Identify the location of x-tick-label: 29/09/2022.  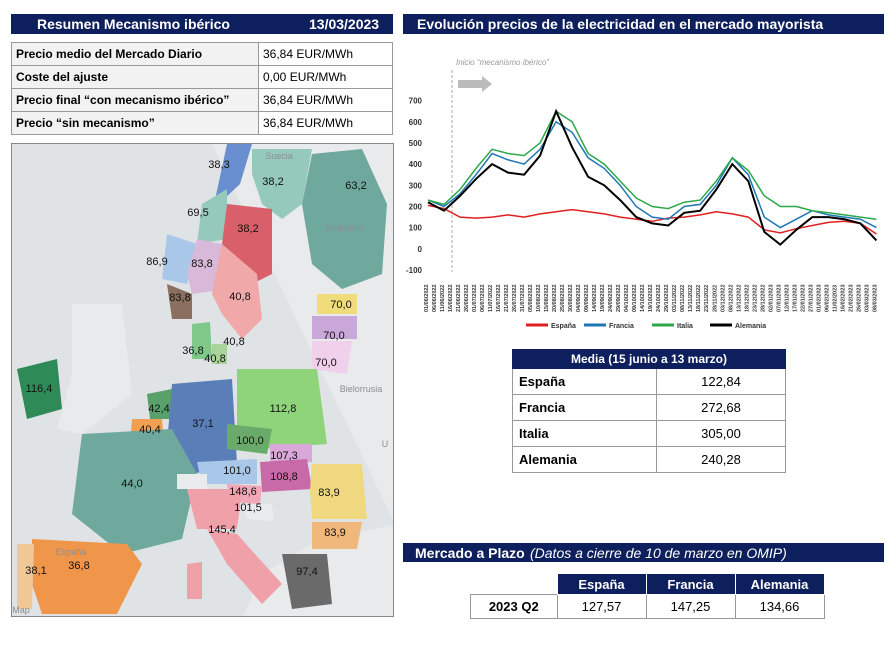
(619, 298).